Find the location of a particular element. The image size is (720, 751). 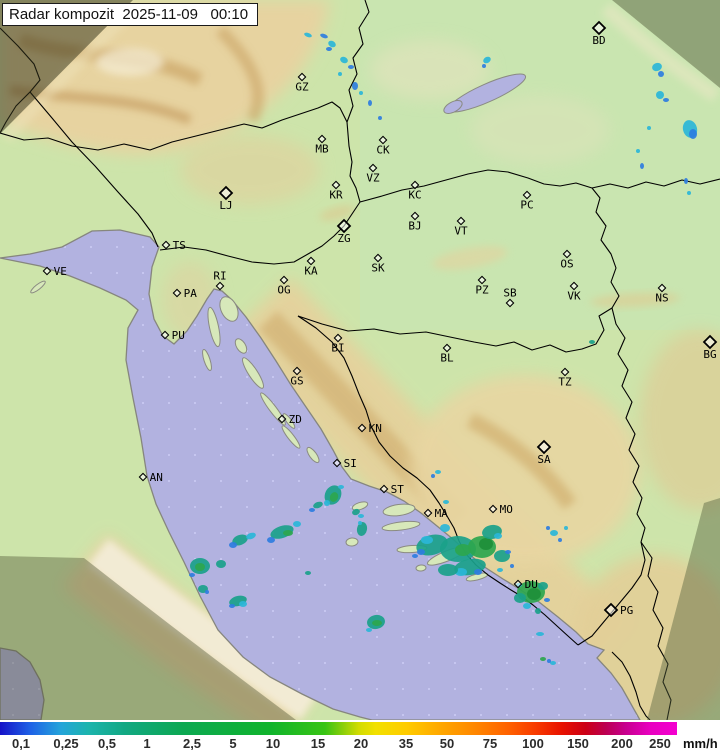

coverage-dim-nw is located at coordinates (66, 67).